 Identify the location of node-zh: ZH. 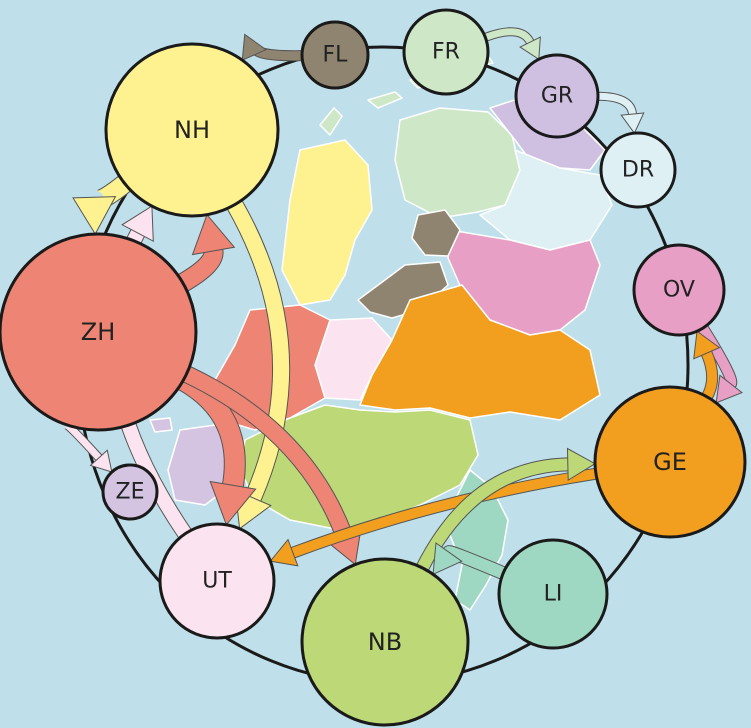
(99, 332).